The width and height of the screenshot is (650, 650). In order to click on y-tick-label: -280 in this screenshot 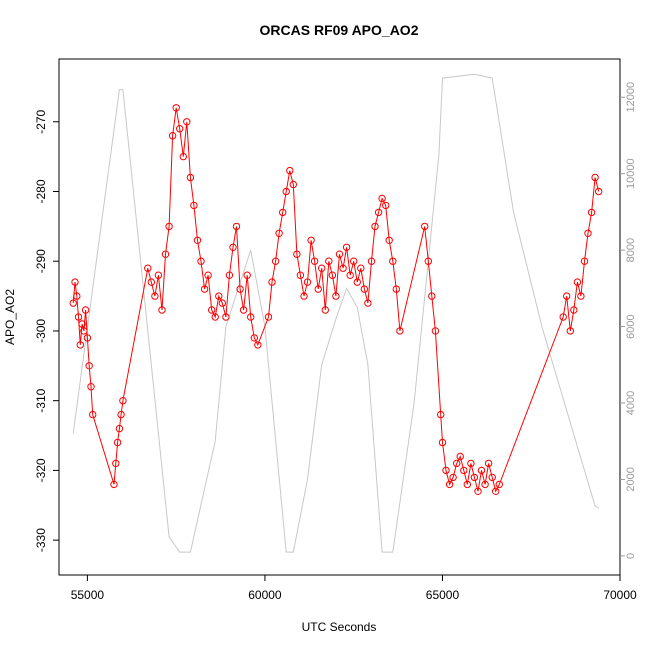, I will do `click(41, 191)`.